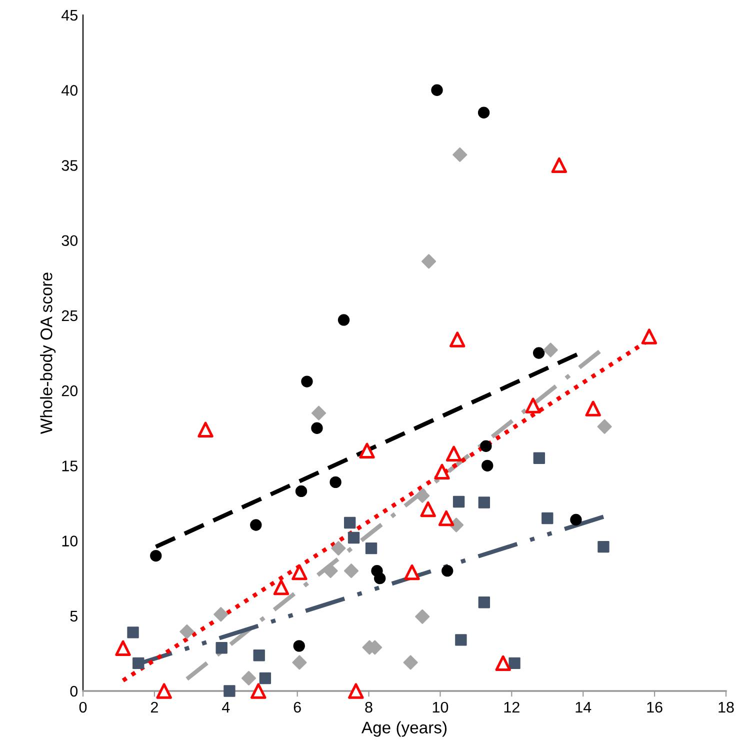  Describe the element at coordinates (70, 390) in the screenshot. I see `y-tick-label: 20` at that location.